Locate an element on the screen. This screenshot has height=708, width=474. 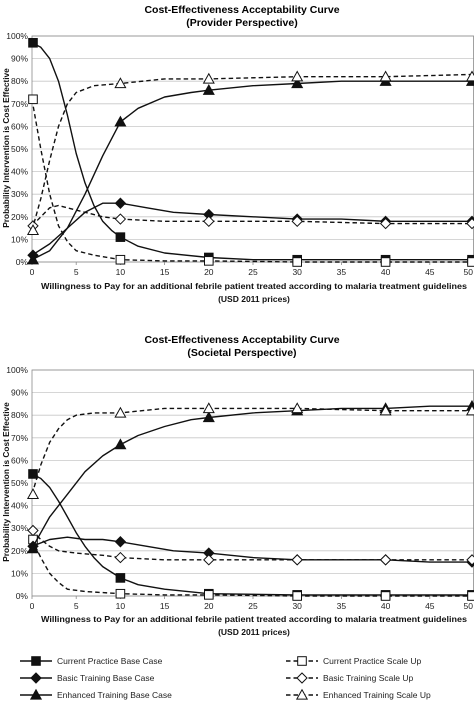
chart1-y-tick-label: 50% is located at coordinates (19, 149).